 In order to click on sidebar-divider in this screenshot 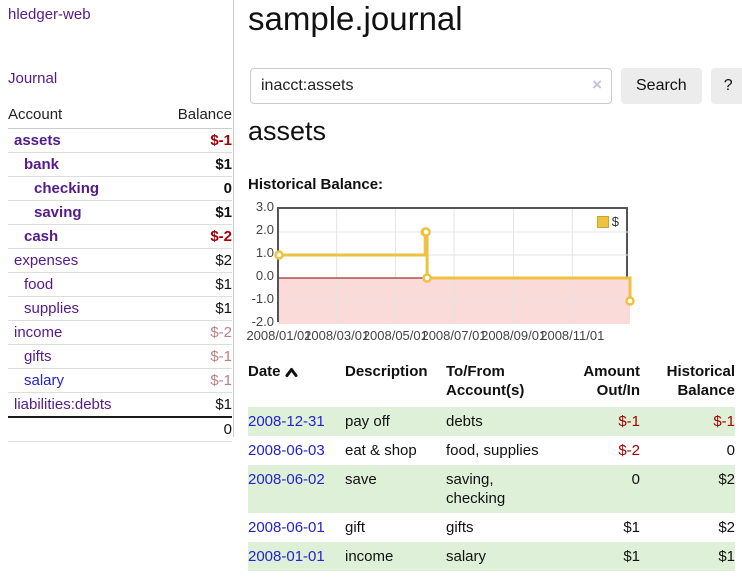, I will do `click(233, 218)`.